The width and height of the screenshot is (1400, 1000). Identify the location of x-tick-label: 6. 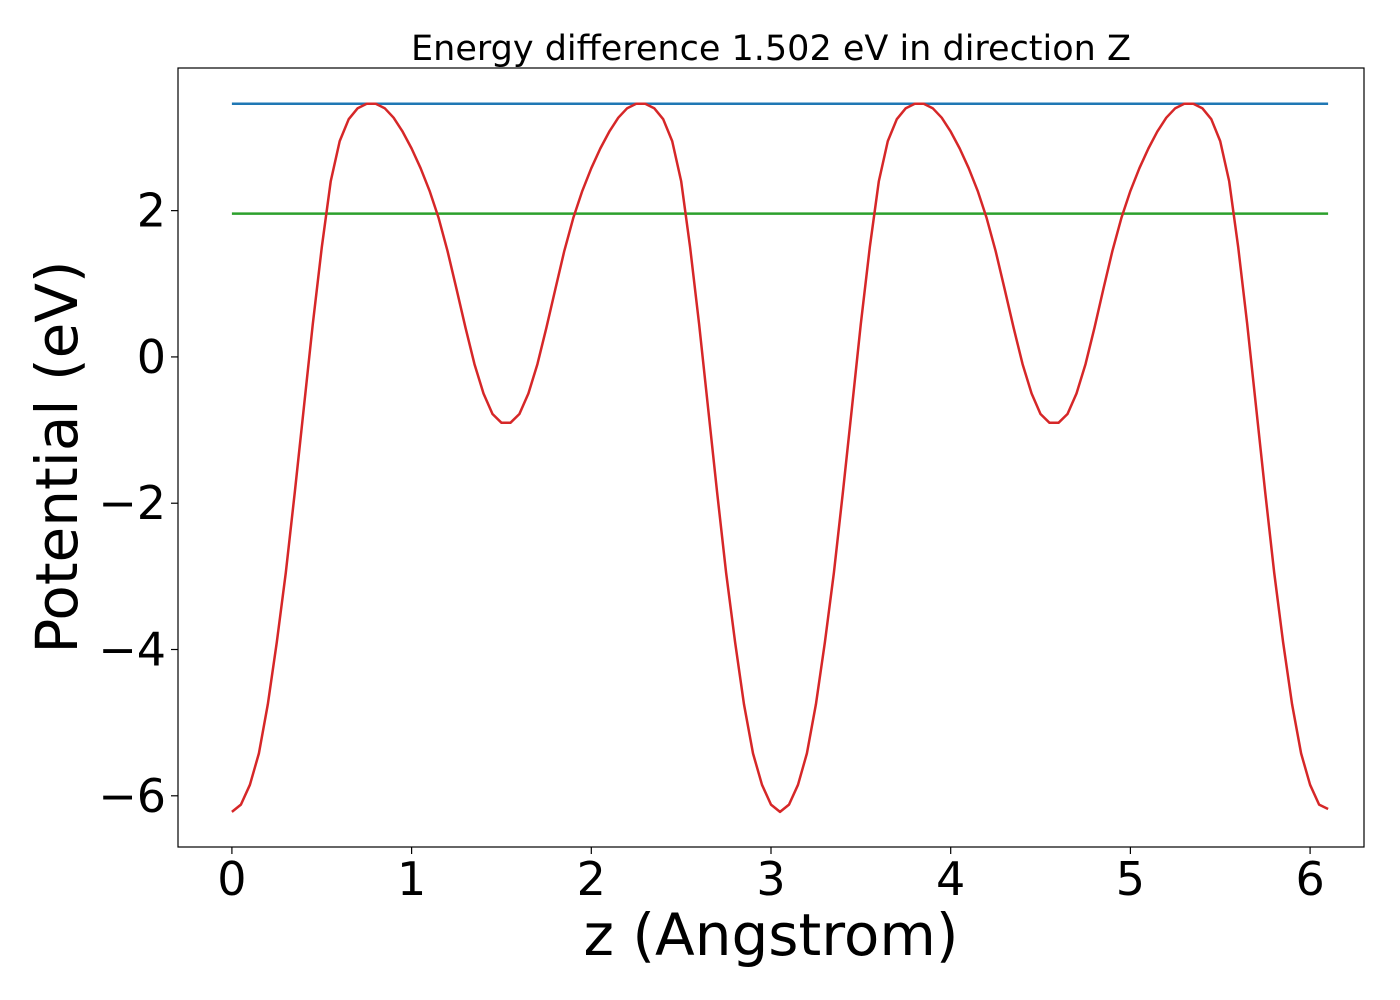
(1309, 879).